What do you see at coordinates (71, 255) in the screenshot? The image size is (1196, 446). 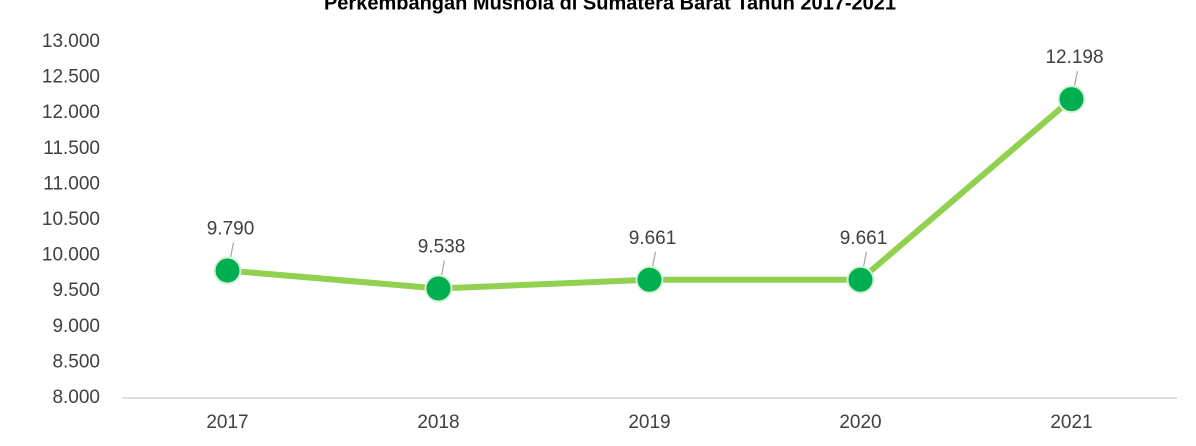 I see `y-tick-label: 10.000` at bounding box center [71, 255].